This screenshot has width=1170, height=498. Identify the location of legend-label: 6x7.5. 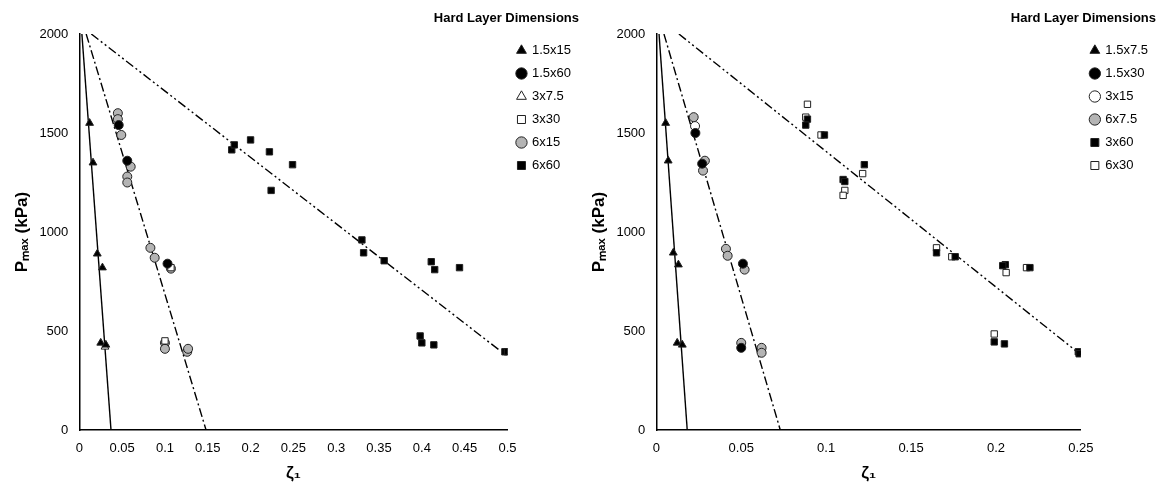
(1121, 119).